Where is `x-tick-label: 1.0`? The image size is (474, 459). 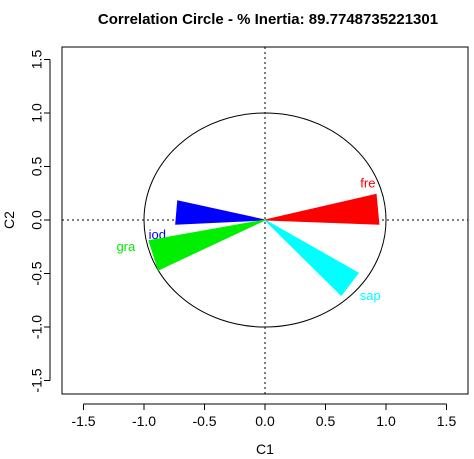
x-tick-label: 1.0 is located at coordinates (386, 421).